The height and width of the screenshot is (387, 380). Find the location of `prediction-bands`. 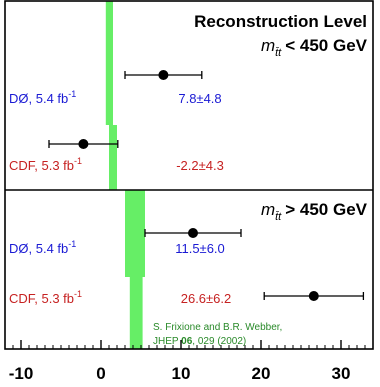

prediction-bands is located at coordinates (125, 175).